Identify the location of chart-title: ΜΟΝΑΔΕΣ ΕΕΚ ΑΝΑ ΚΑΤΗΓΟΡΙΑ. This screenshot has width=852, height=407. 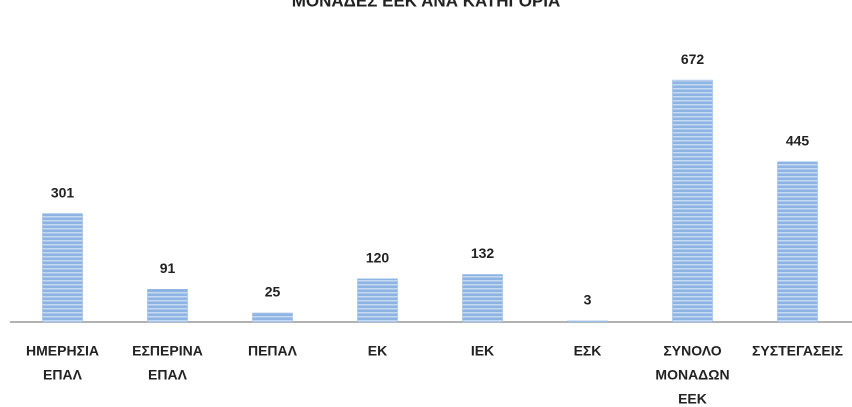
(426, 5).